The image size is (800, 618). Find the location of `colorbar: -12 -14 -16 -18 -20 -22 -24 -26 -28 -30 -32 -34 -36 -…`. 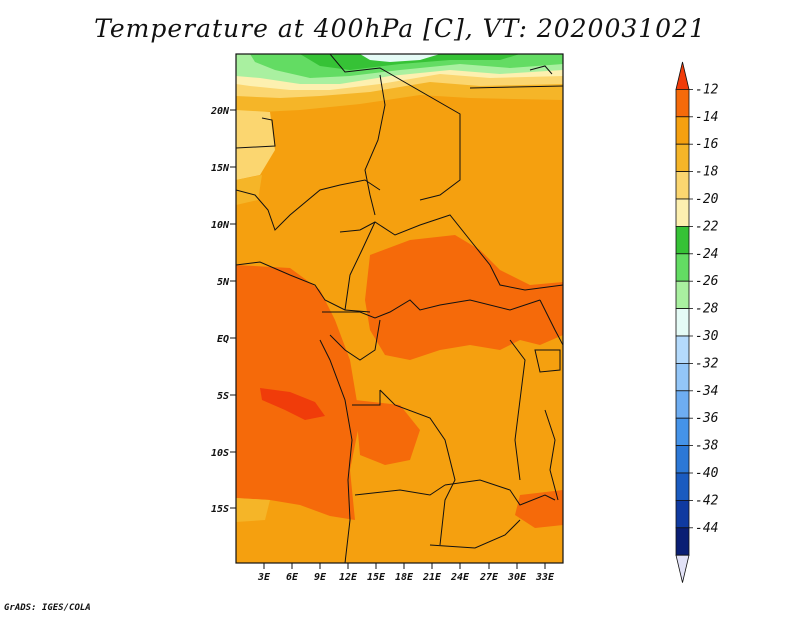

colorbar: -12 -14 -16 -18 -20 -22 -24 -26 -28 -30 -32 -34 -36 -… is located at coordinates (697, 322).